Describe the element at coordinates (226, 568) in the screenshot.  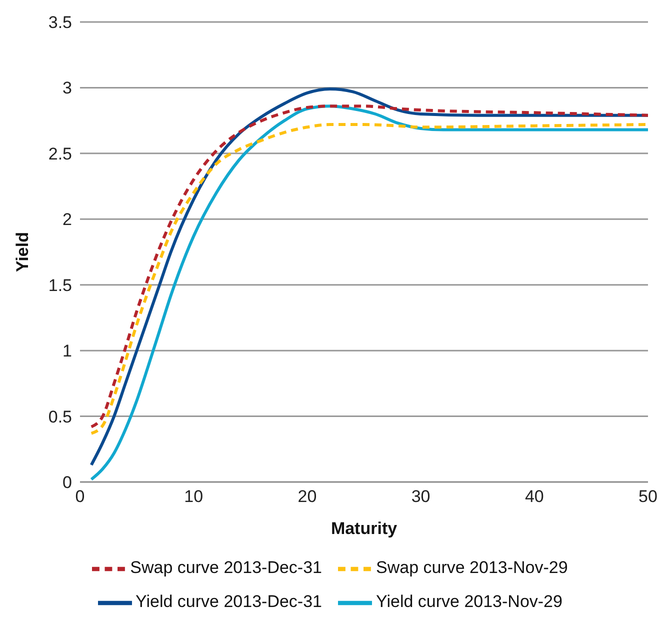
I see `legend-label: Swap curve 2013-Dec-31` at that location.